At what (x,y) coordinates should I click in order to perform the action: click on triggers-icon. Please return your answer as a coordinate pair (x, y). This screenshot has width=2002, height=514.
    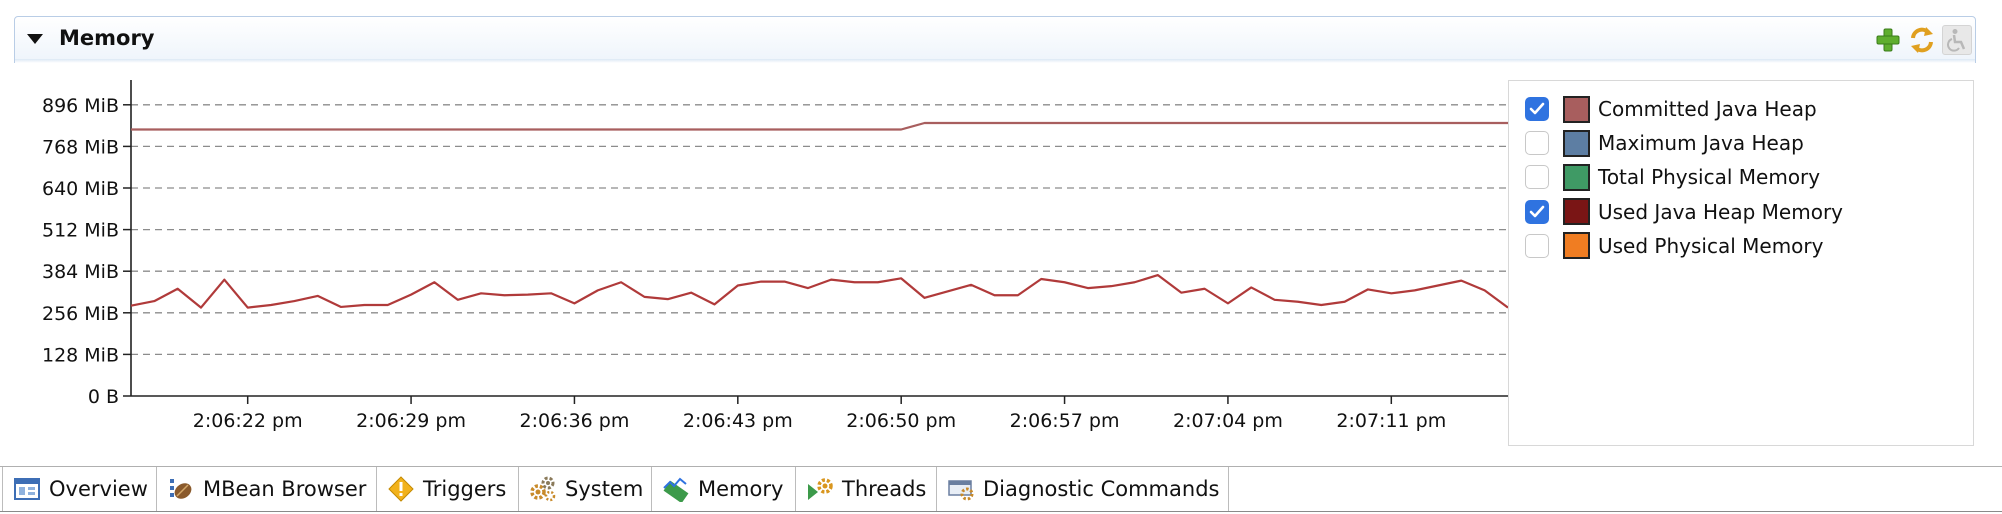
    Looking at the image, I should click on (401, 489).